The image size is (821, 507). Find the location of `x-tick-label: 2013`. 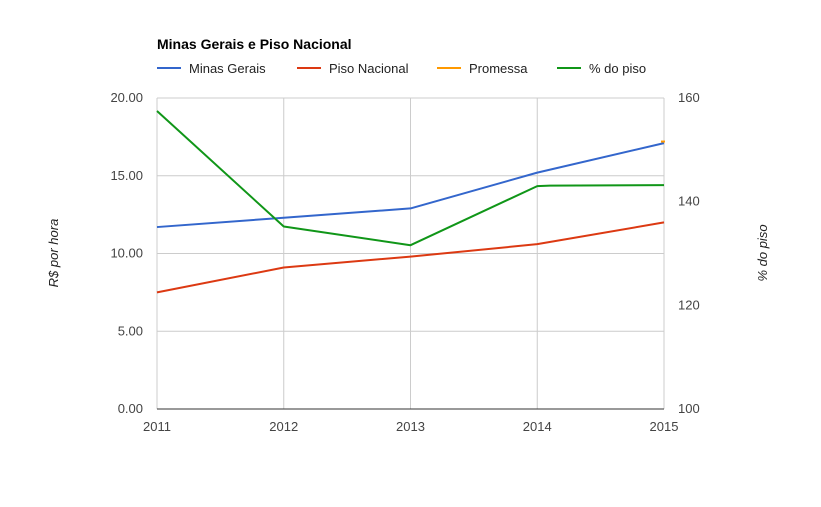

x-tick-label: 2013 is located at coordinates (410, 426).